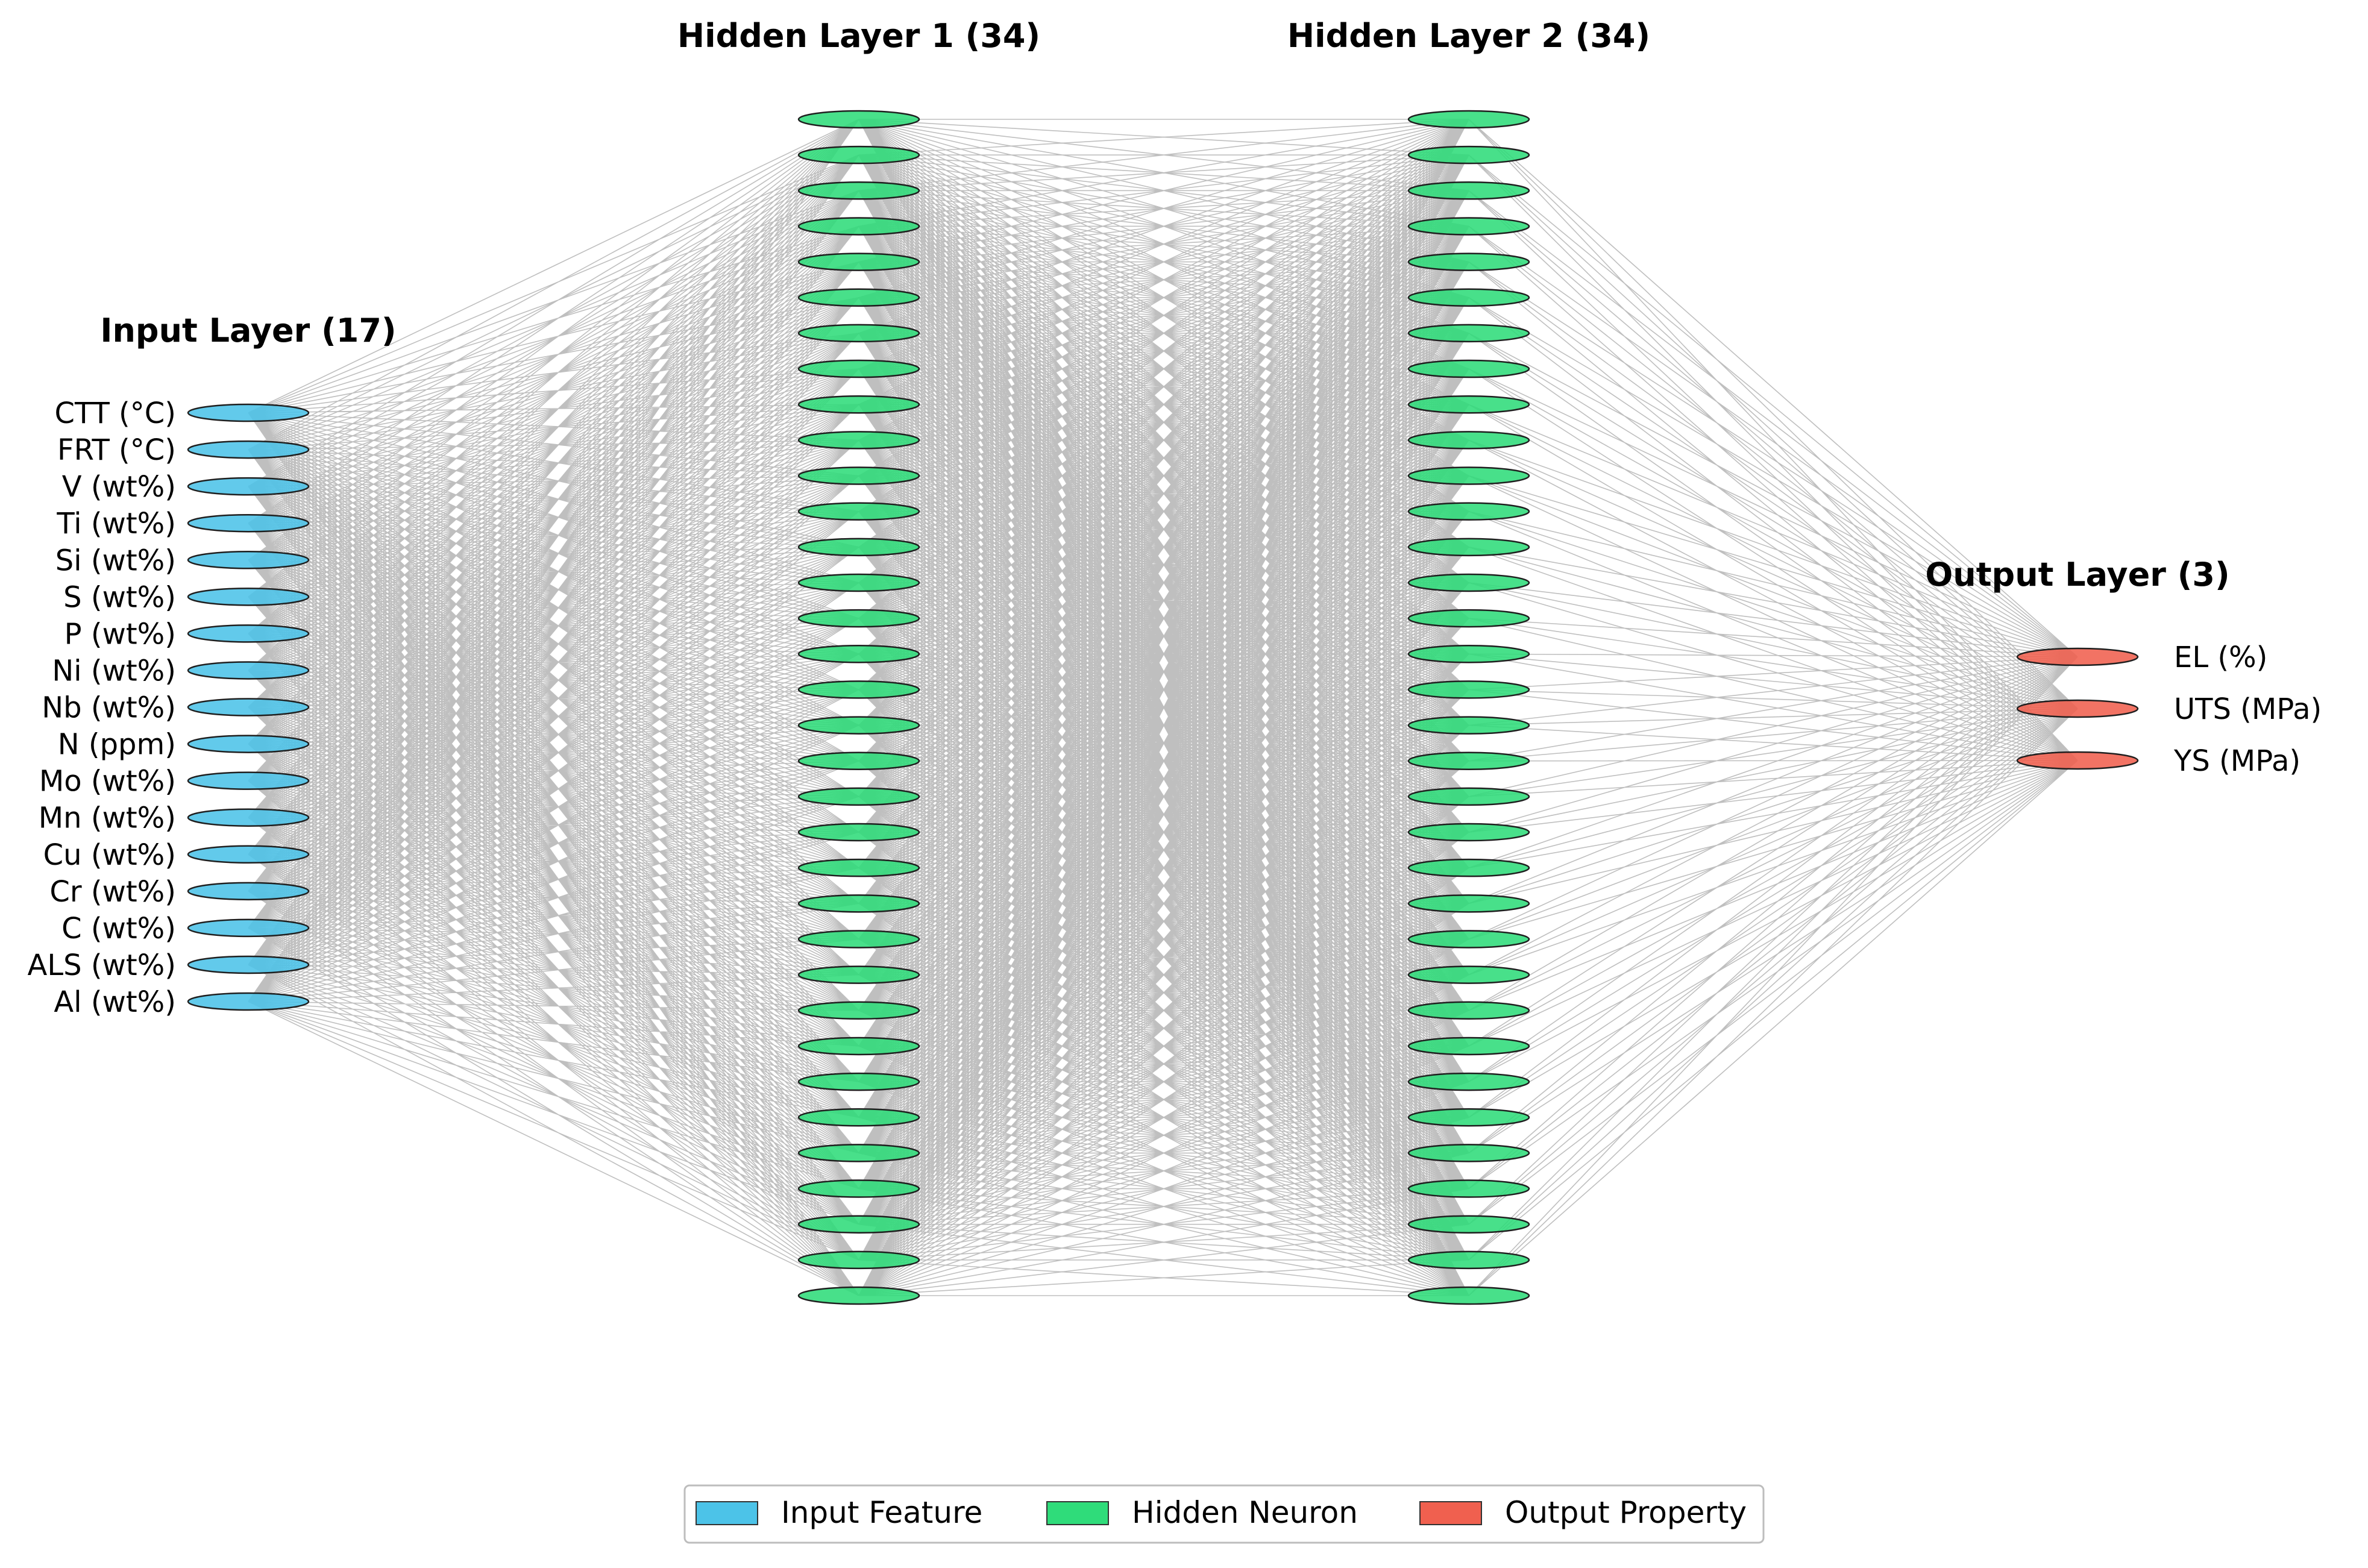  I want to click on input-node-label: Ni (wt%), so click(114, 671).